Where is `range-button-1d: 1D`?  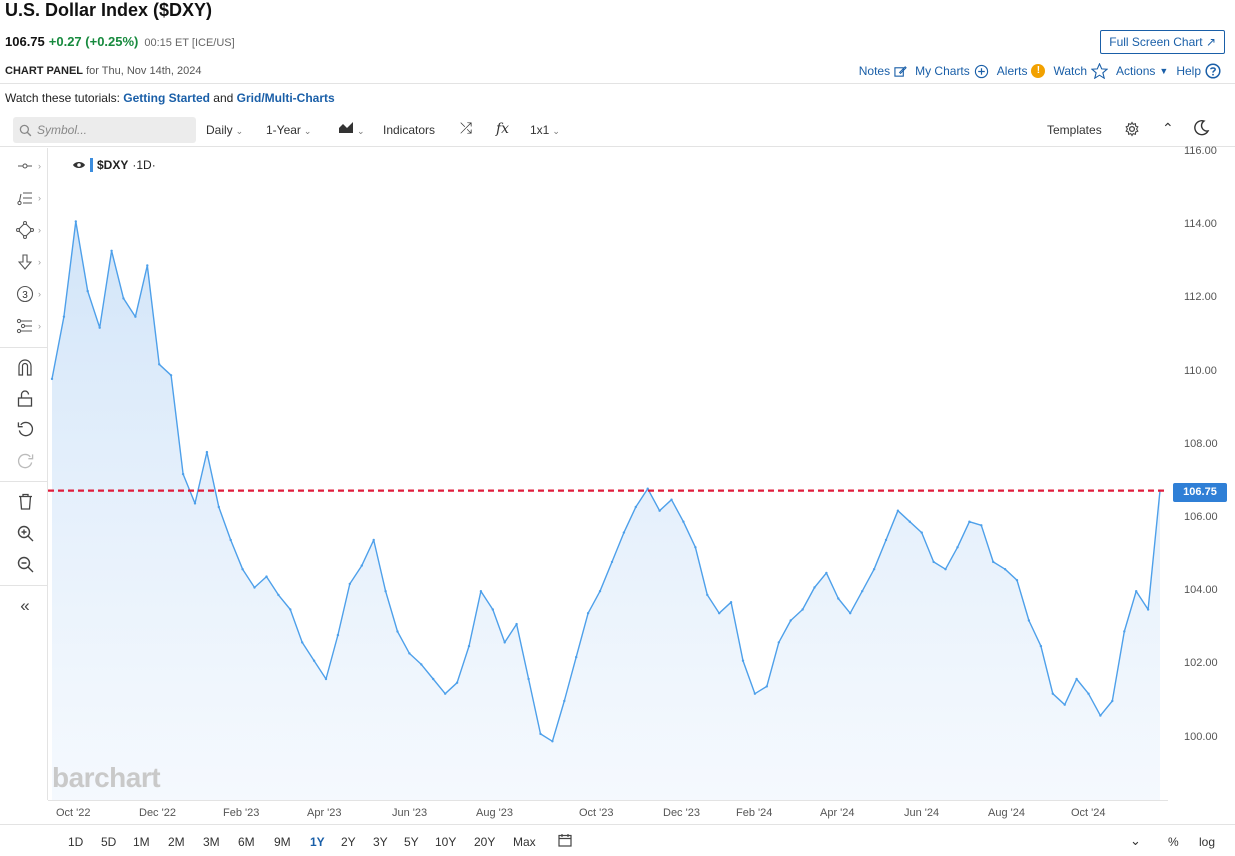
range-button-1d: 1D is located at coordinates (76, 842).